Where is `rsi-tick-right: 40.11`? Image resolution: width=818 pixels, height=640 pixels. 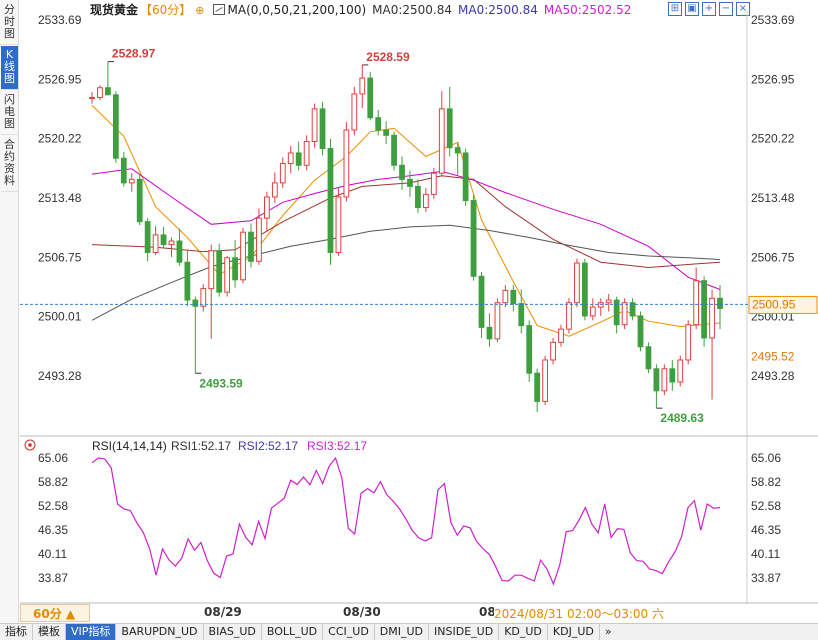 rsi-tick-right: 40.11 is located at coordinates (765, 554).